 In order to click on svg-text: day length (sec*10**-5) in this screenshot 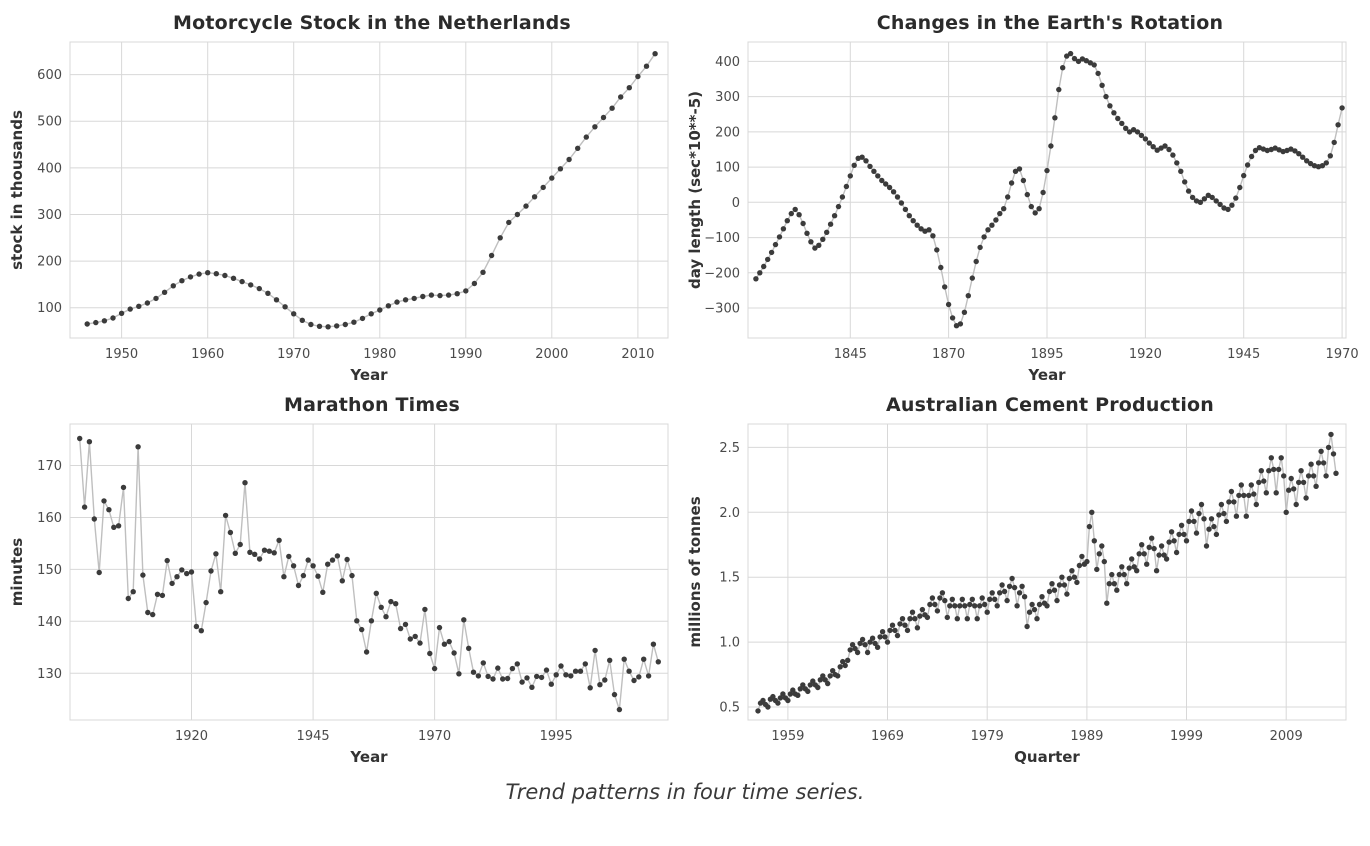, I will do `click(695, 190)`.